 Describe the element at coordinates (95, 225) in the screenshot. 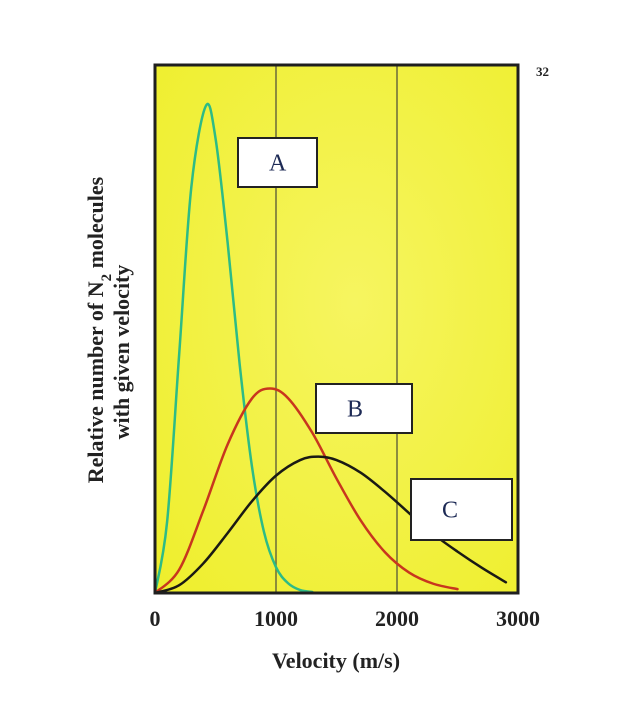

I see `y-axis-title-line1-rest: molecules` at that location.